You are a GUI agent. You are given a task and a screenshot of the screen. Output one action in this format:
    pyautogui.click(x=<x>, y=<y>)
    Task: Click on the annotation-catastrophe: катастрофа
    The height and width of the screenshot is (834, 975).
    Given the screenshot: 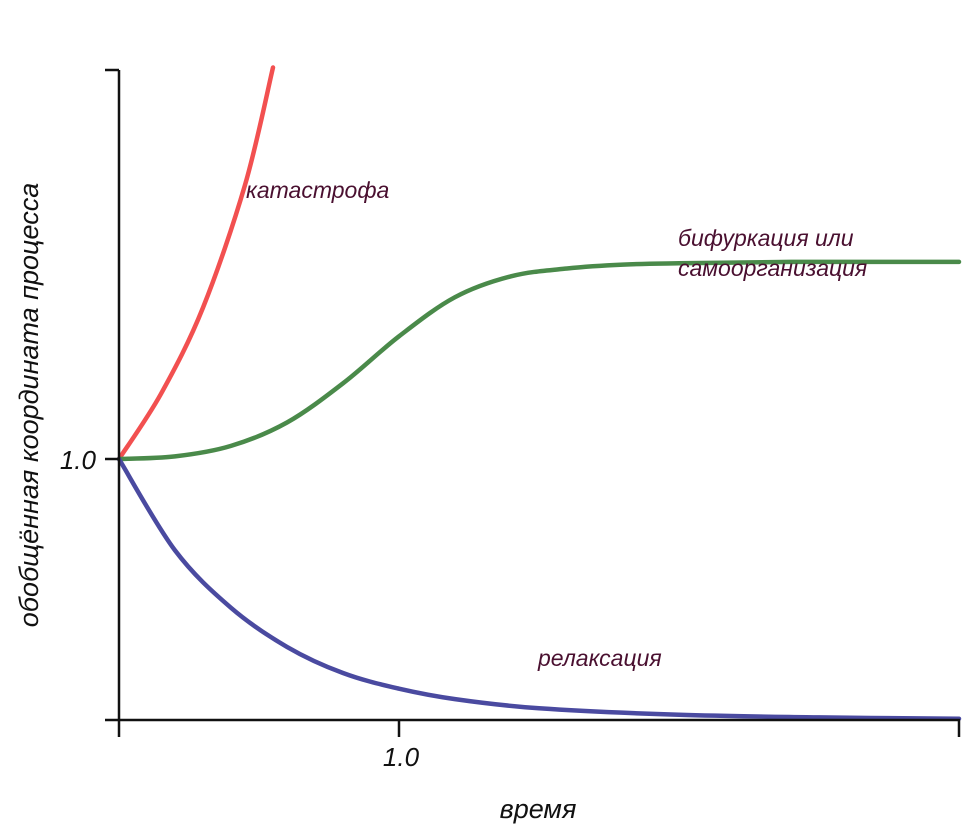 What is the action you would take?
    pyautogui.click(x=317, y=190)
    